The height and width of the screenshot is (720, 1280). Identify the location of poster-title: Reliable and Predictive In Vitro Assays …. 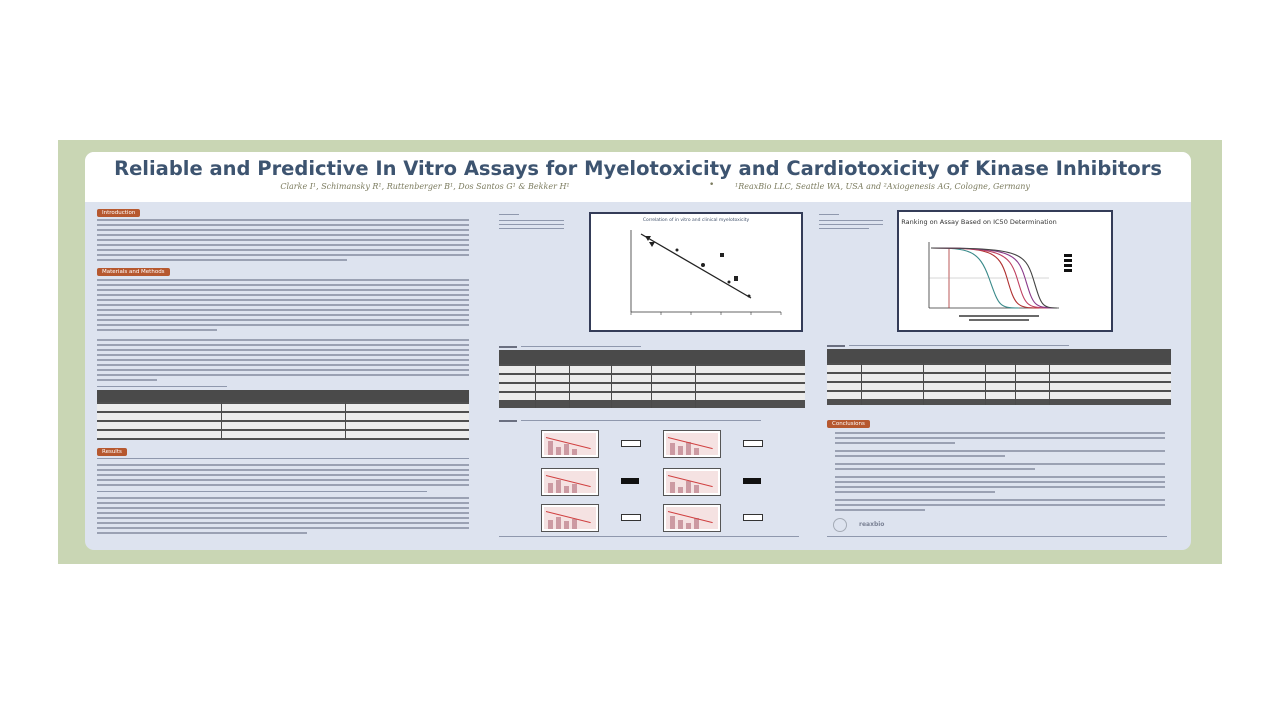
(638, 168).